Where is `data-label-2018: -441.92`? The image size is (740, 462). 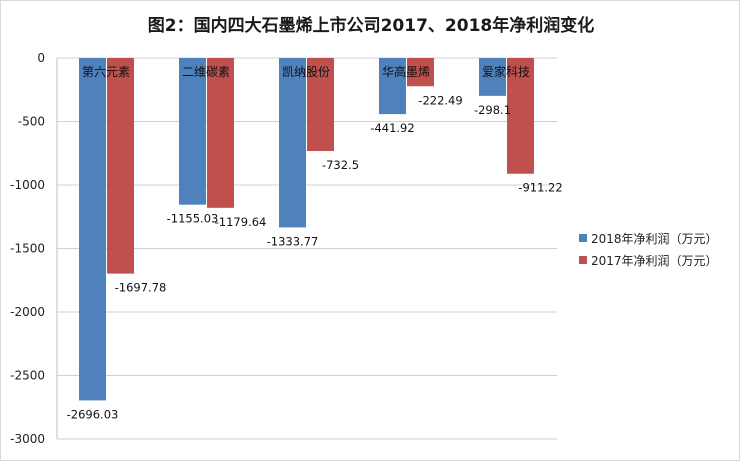 data-label-2018: -441.92 is located at coordinates (392, 128).